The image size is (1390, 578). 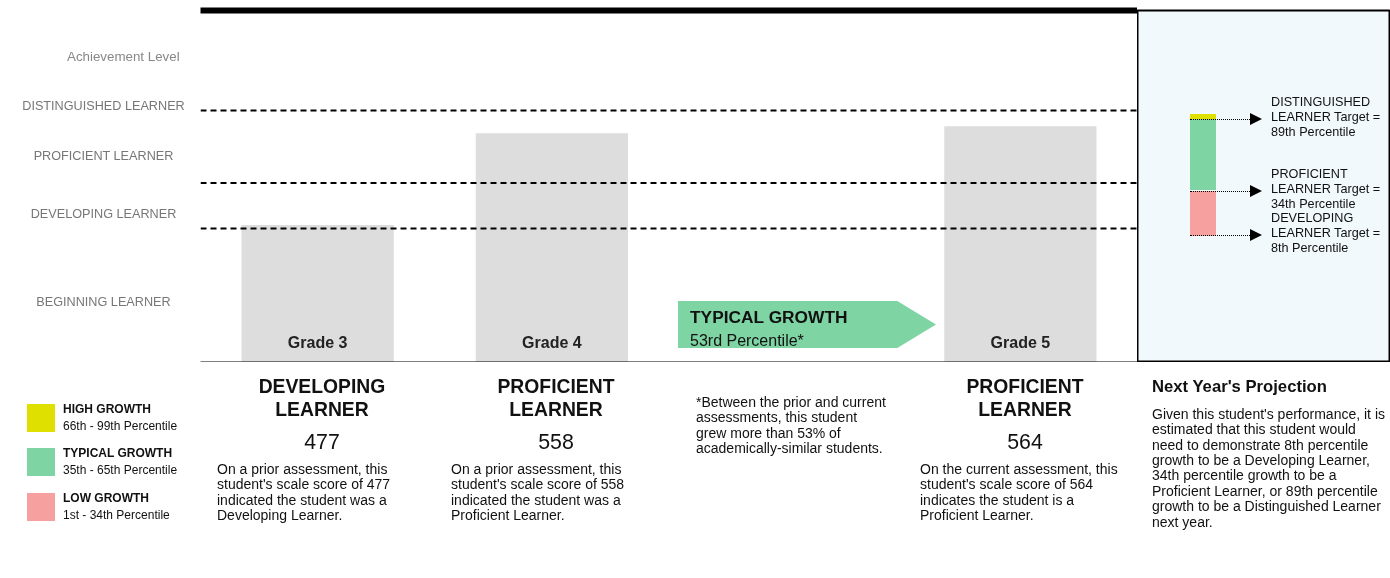 I want to click on annotation: TYPICAL GROWTH, so click(x=769, y=317).